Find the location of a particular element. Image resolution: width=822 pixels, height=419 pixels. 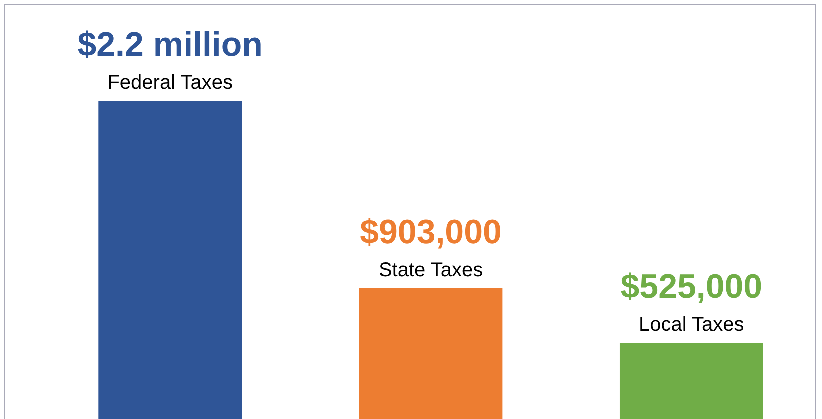

x-tick-label: Local Taxes is located at coordinates (691, 325).